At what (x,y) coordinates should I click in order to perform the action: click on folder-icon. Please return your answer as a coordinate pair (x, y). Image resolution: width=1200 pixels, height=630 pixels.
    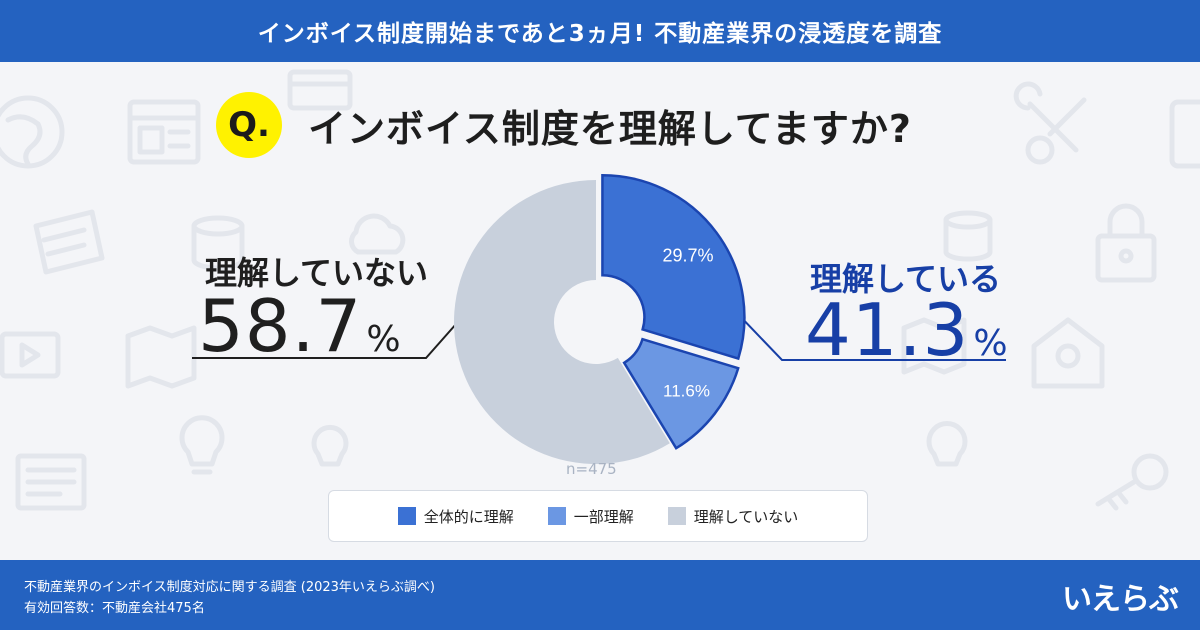
    Looking at the image, I should click on (69, 242).